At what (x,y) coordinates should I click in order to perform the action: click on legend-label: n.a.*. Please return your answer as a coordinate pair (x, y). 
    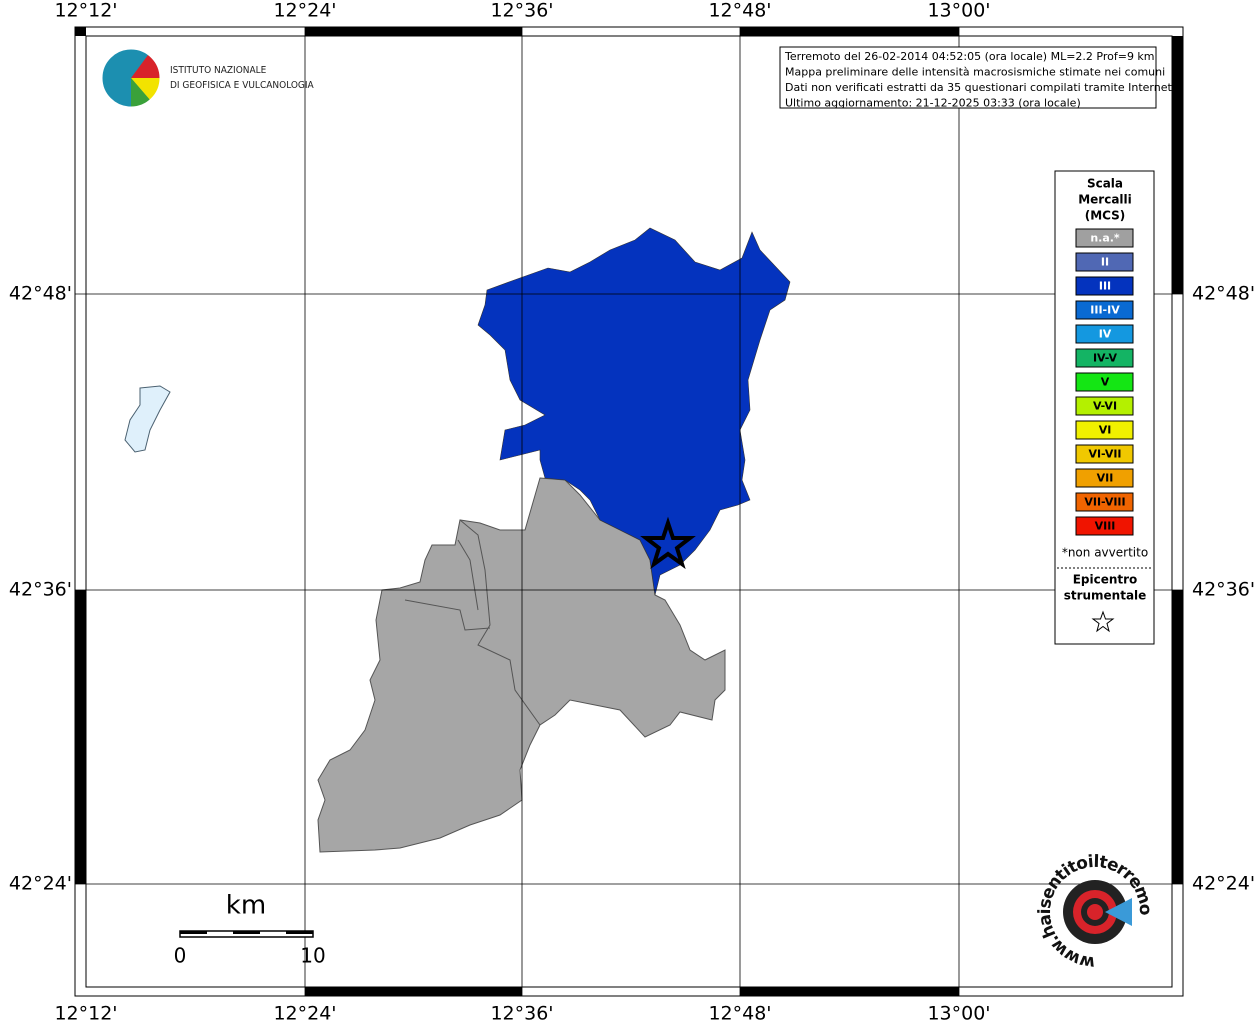
    Looking at the image, I should click on (1105, 238).